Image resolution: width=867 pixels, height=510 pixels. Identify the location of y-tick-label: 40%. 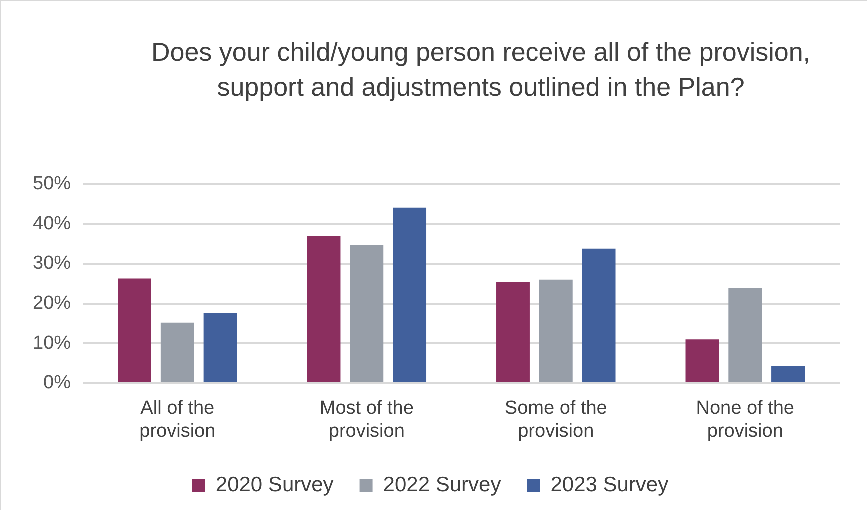
(52, 223).